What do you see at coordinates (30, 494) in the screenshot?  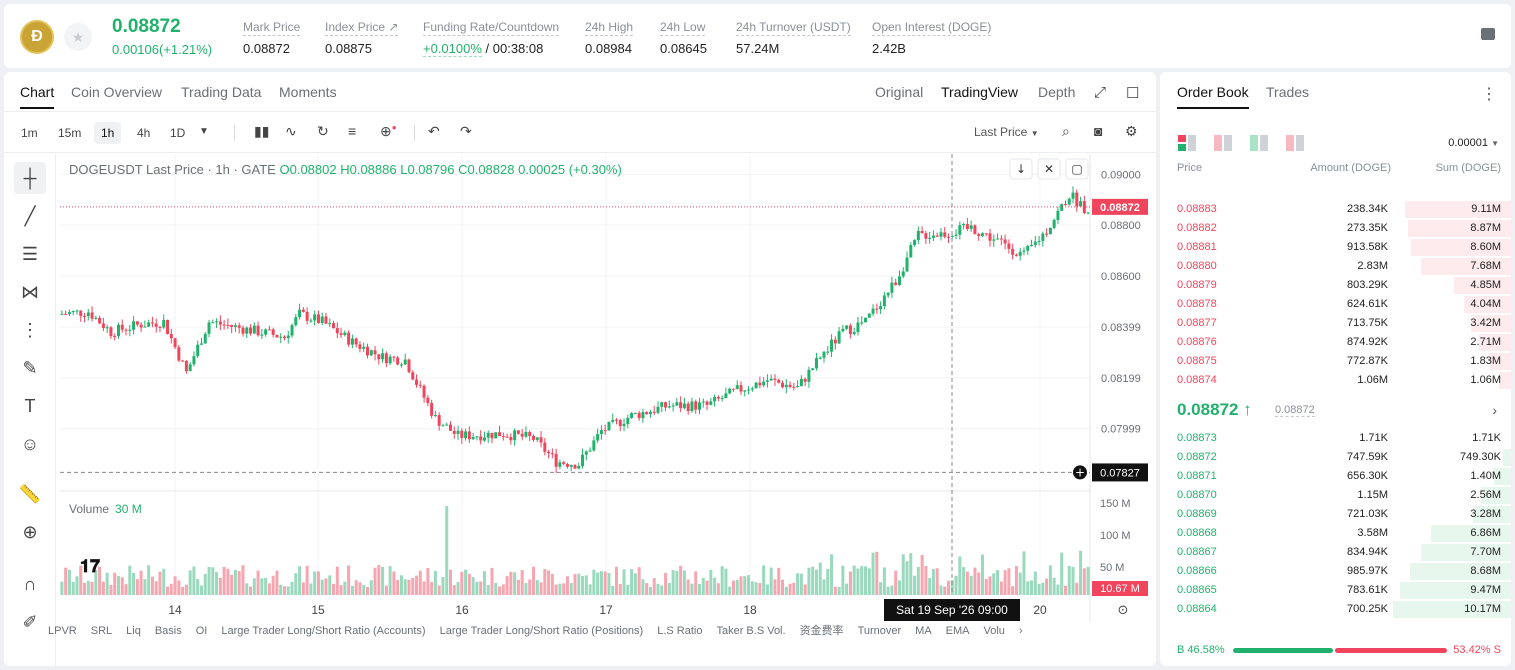 I see `ruler-icon: 📏` at bounding box center [30, 494].